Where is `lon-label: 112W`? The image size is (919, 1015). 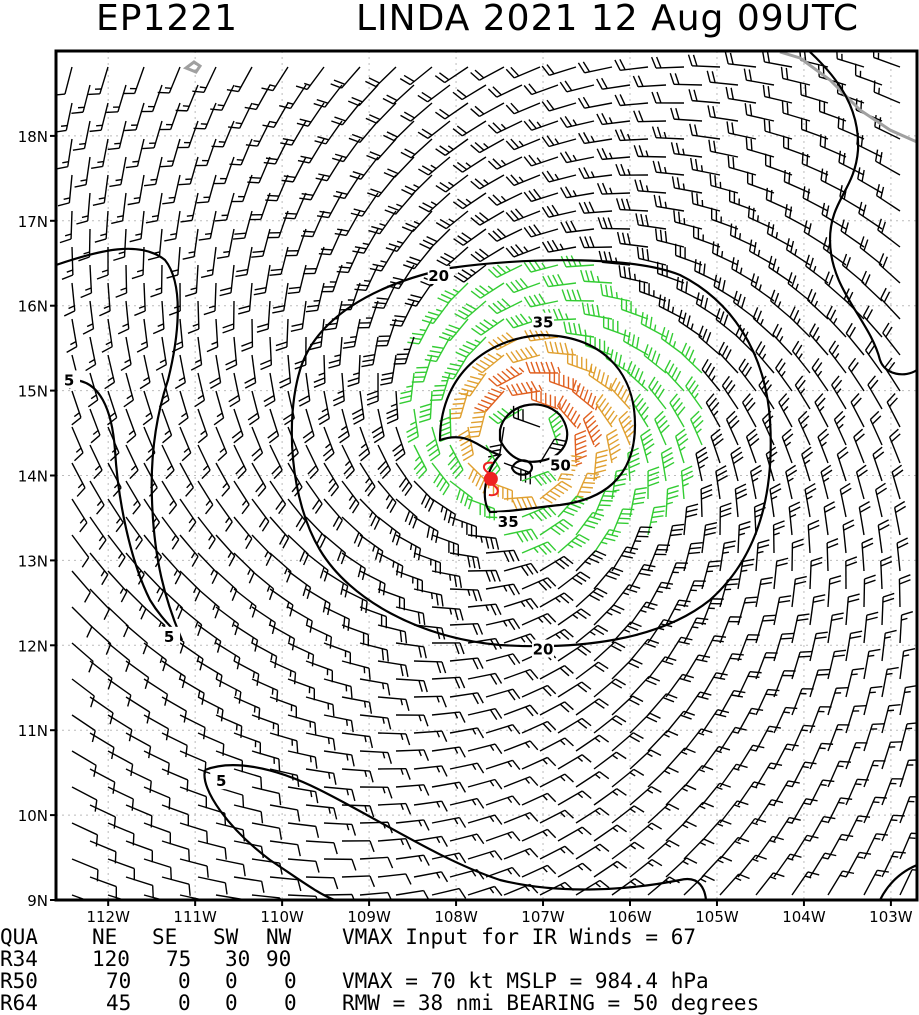 lon-label: 112W is located at coordinates (108, 916).